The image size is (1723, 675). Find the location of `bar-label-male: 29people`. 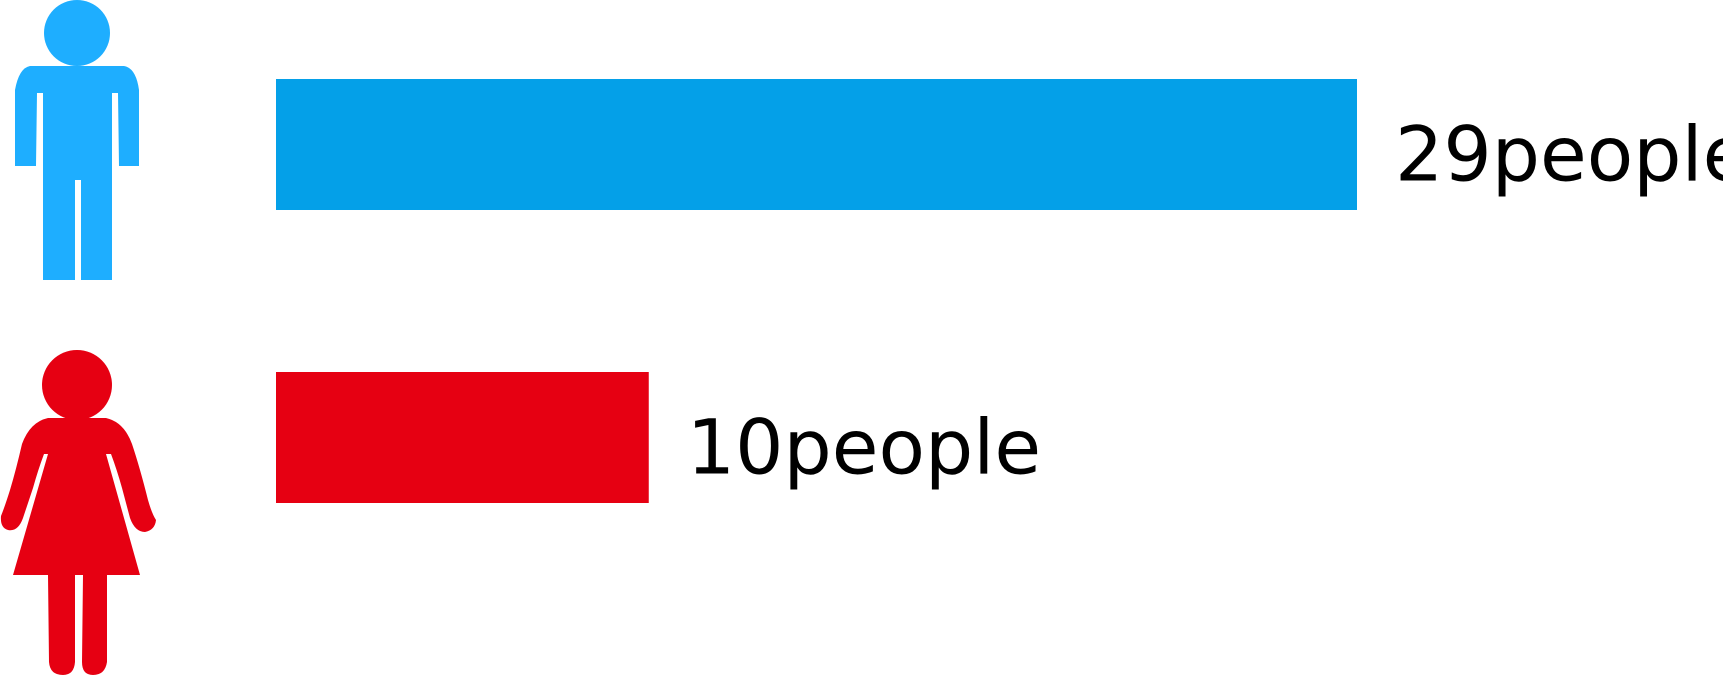

bar-label-male: 29people is located at coordinates (1559, 154).